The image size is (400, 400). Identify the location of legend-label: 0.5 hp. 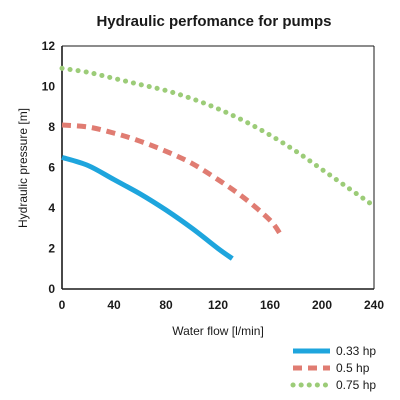
(353, 368).